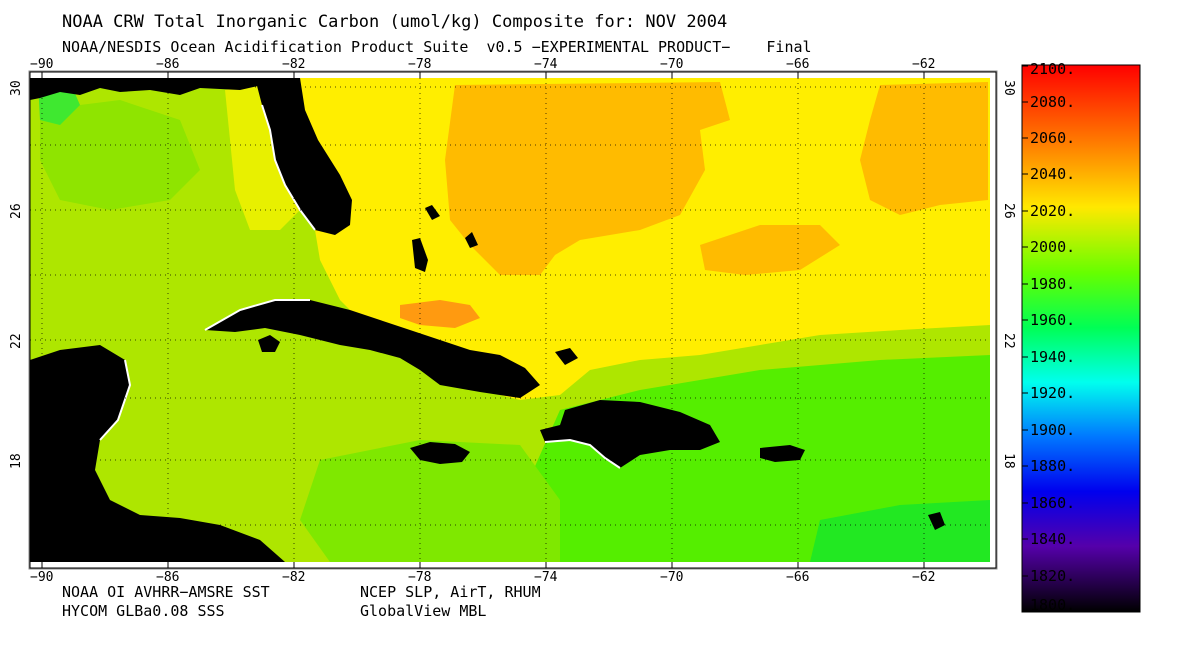 Image resolution: width=1200 pixels, height=645 pixels. What do you see at coordinates (16, 341) in the screenshot?
I see `lat-tick-left: 22` at bounding box center [16, 341].